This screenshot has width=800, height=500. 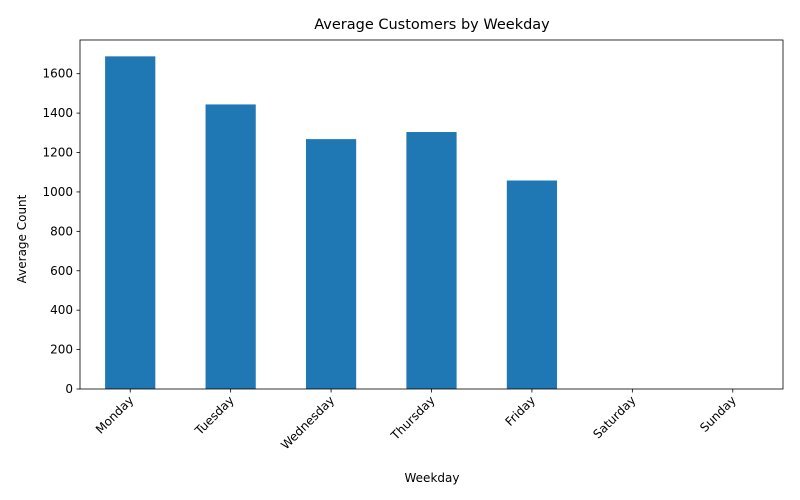 I want to click on y-tick-label: 1600, so click(x=57, y=74).